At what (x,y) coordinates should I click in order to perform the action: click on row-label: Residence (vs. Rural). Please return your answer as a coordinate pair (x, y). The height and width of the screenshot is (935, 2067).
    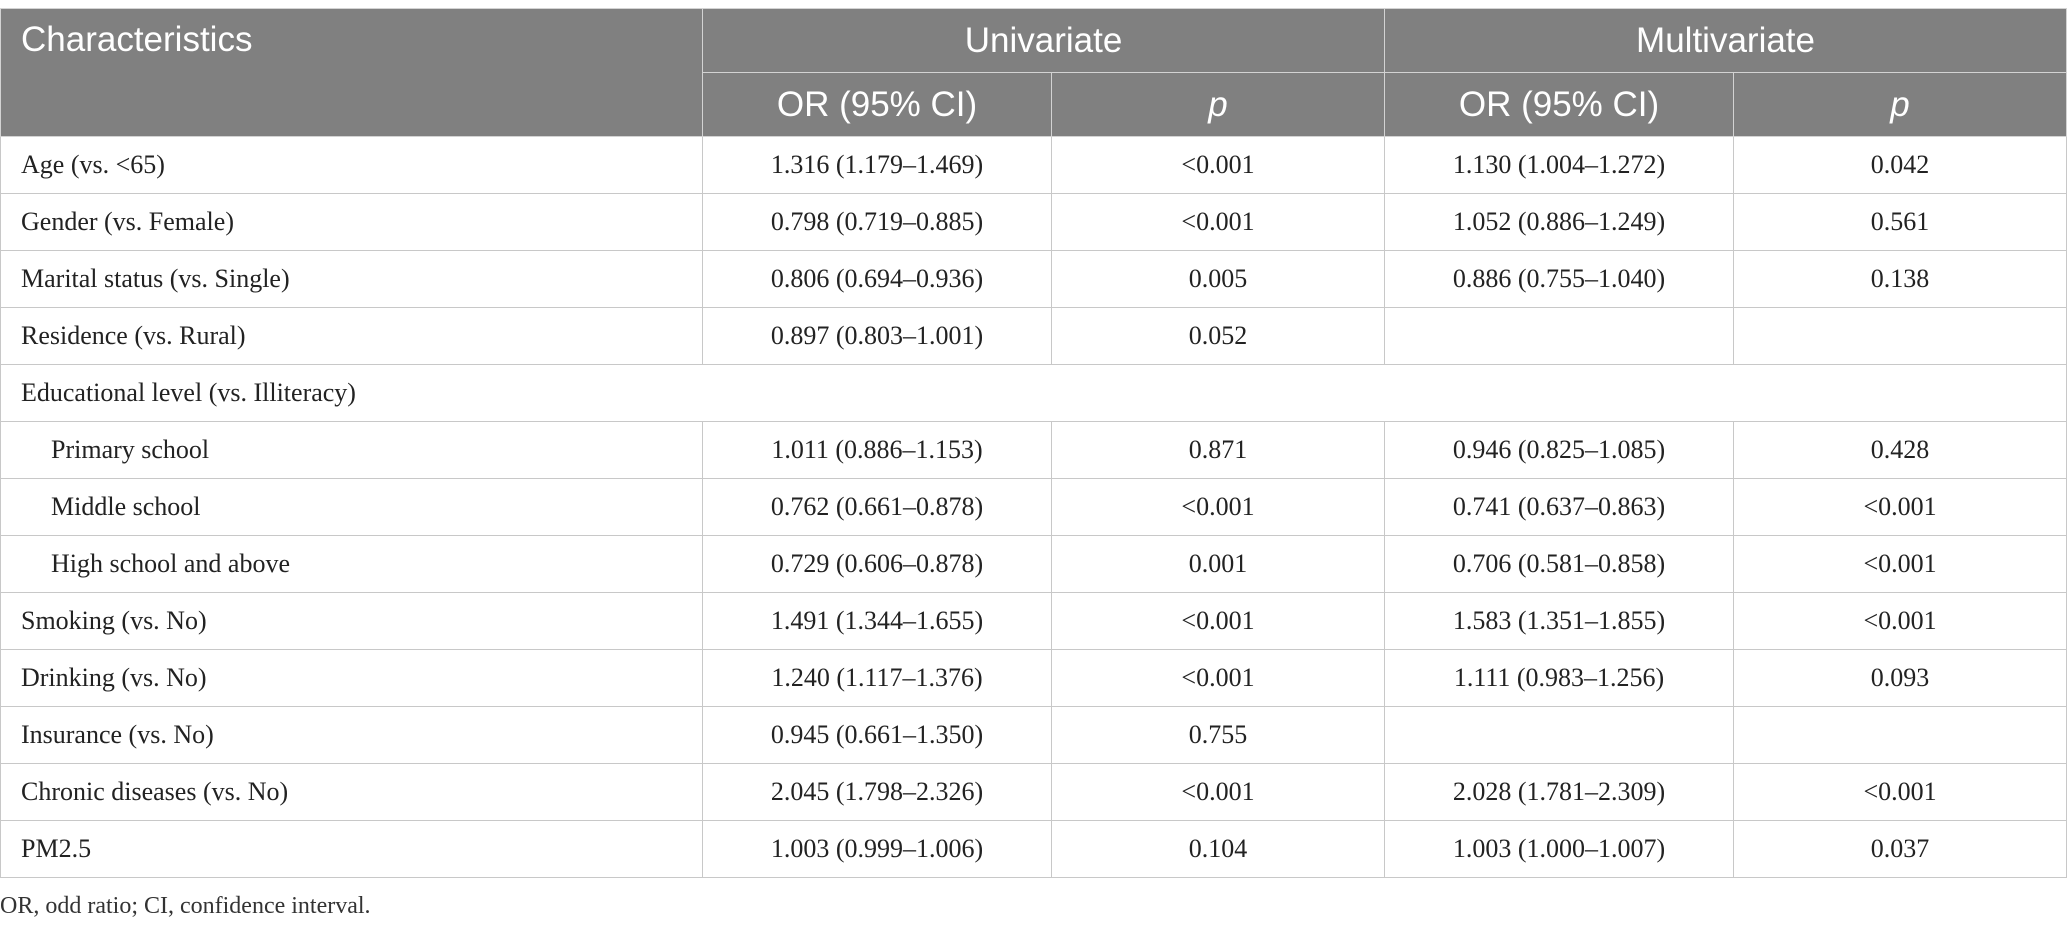
    Looking at the image, I should click on (351, 336).